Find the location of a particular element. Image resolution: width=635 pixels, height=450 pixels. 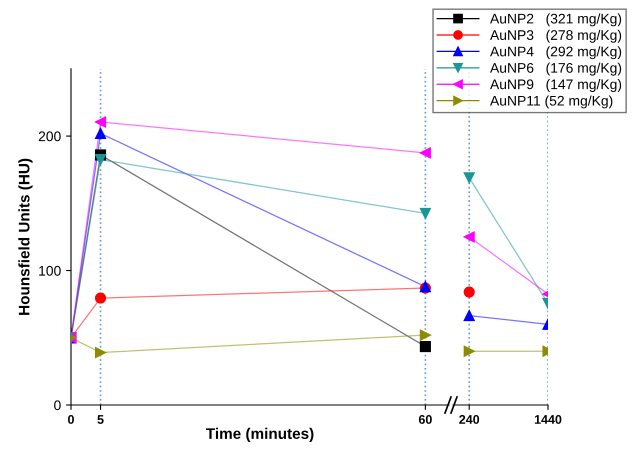

legend-label: AuNP3 (278 mg/Kg) is located at coordinates (556, 36).